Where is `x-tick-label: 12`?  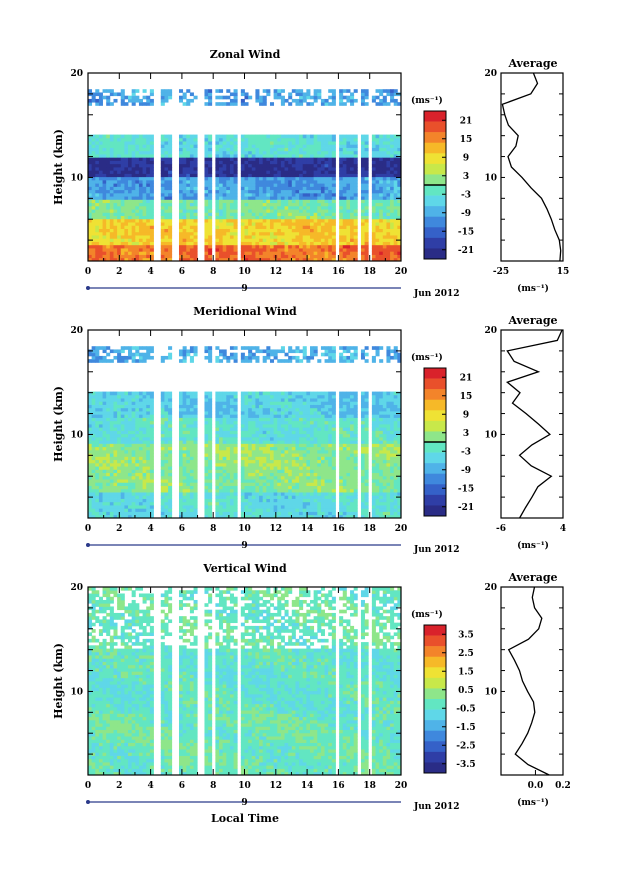 x-tick-label: 12 is located at coordinates (276, 272).